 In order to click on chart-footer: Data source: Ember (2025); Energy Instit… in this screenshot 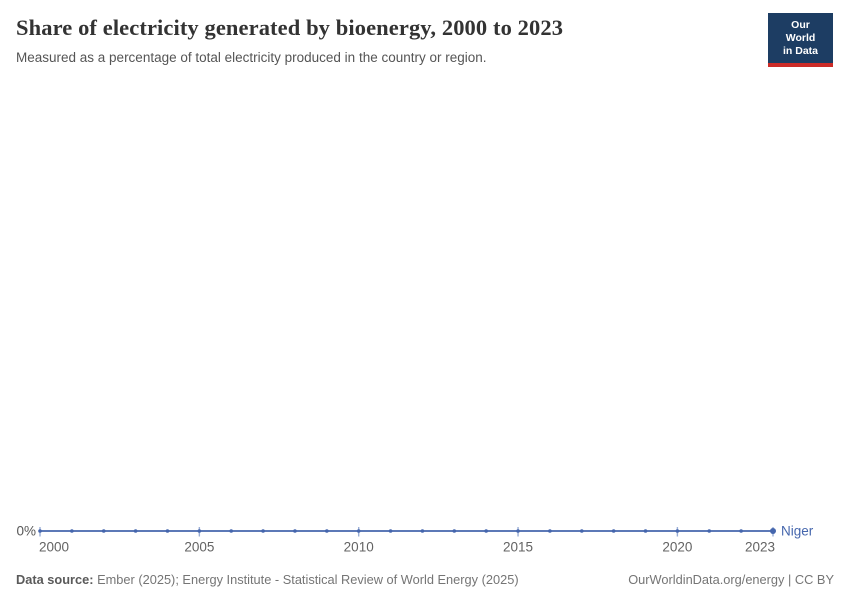, I will do `click(425, 579)`.